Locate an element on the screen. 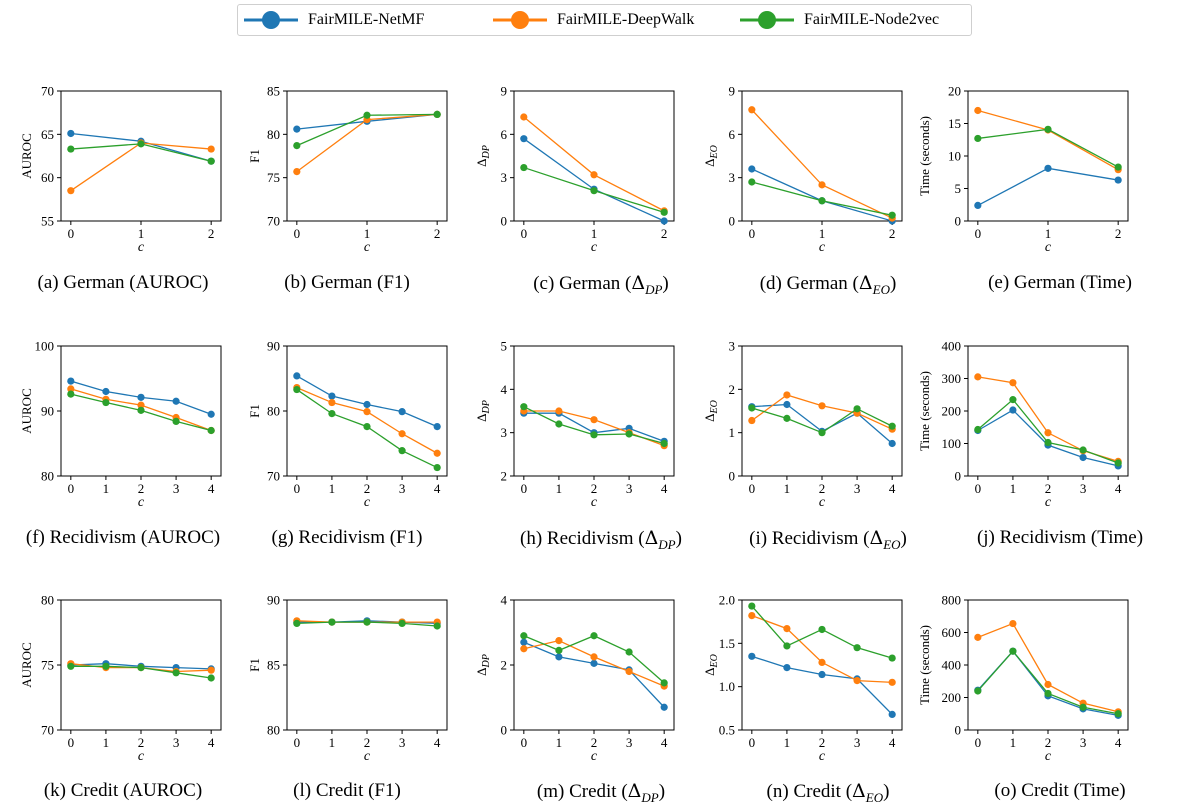 The height and width of the screenshot is (808, 1195). caption-suffix: ) is located at coordinates (662, 791).